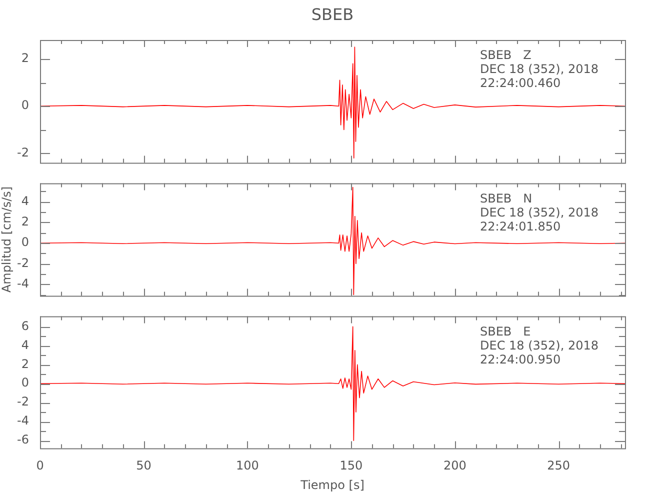 This screenshot has width=650, height=500. I want to click on annotation: 22:24:00.460, so click(520, 83).